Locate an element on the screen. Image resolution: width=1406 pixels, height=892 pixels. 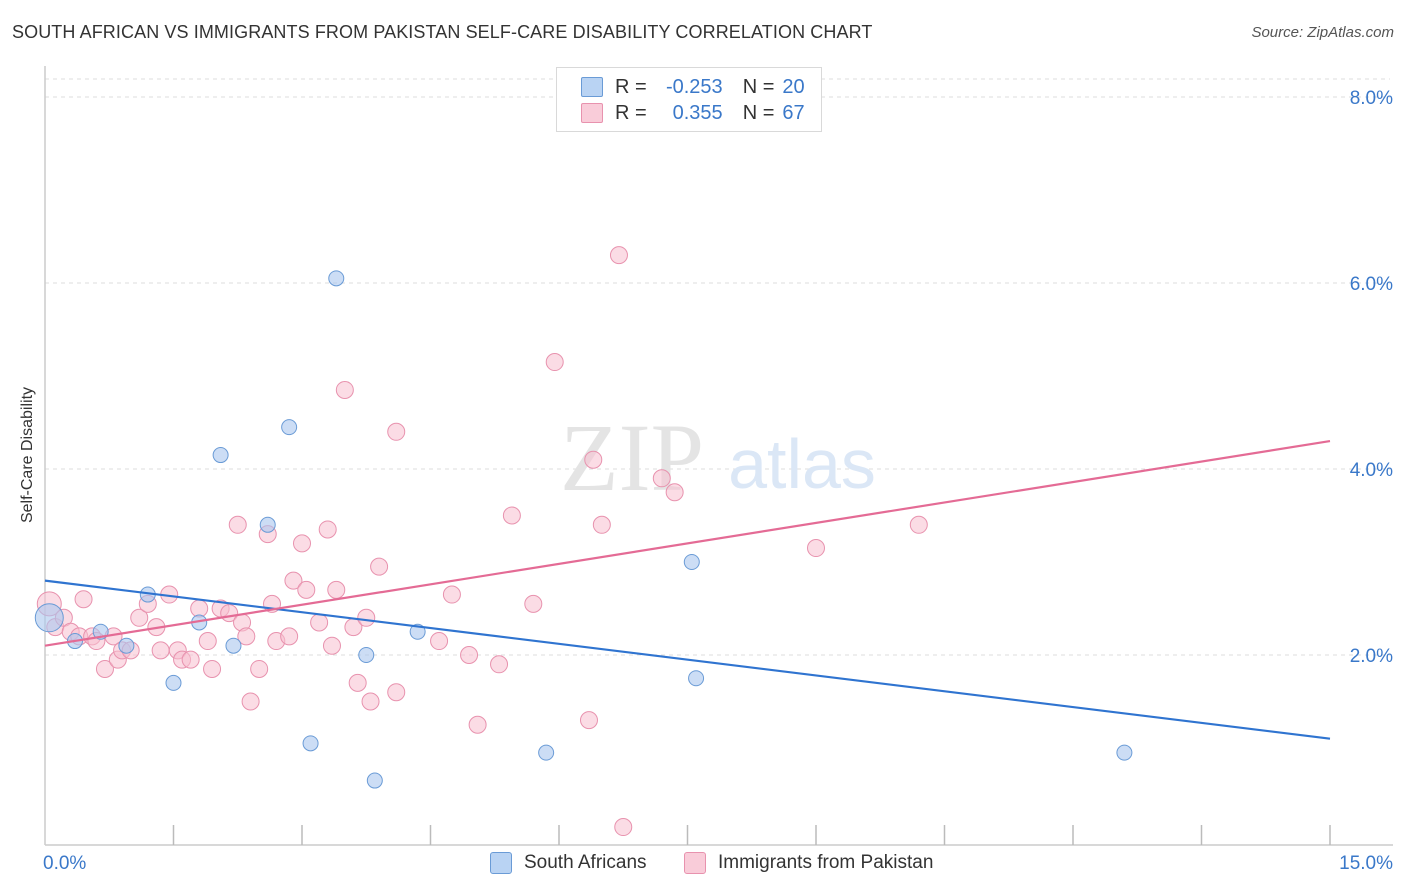
legend-item-south-africans: South Africans is located at coordinates (568, 863).